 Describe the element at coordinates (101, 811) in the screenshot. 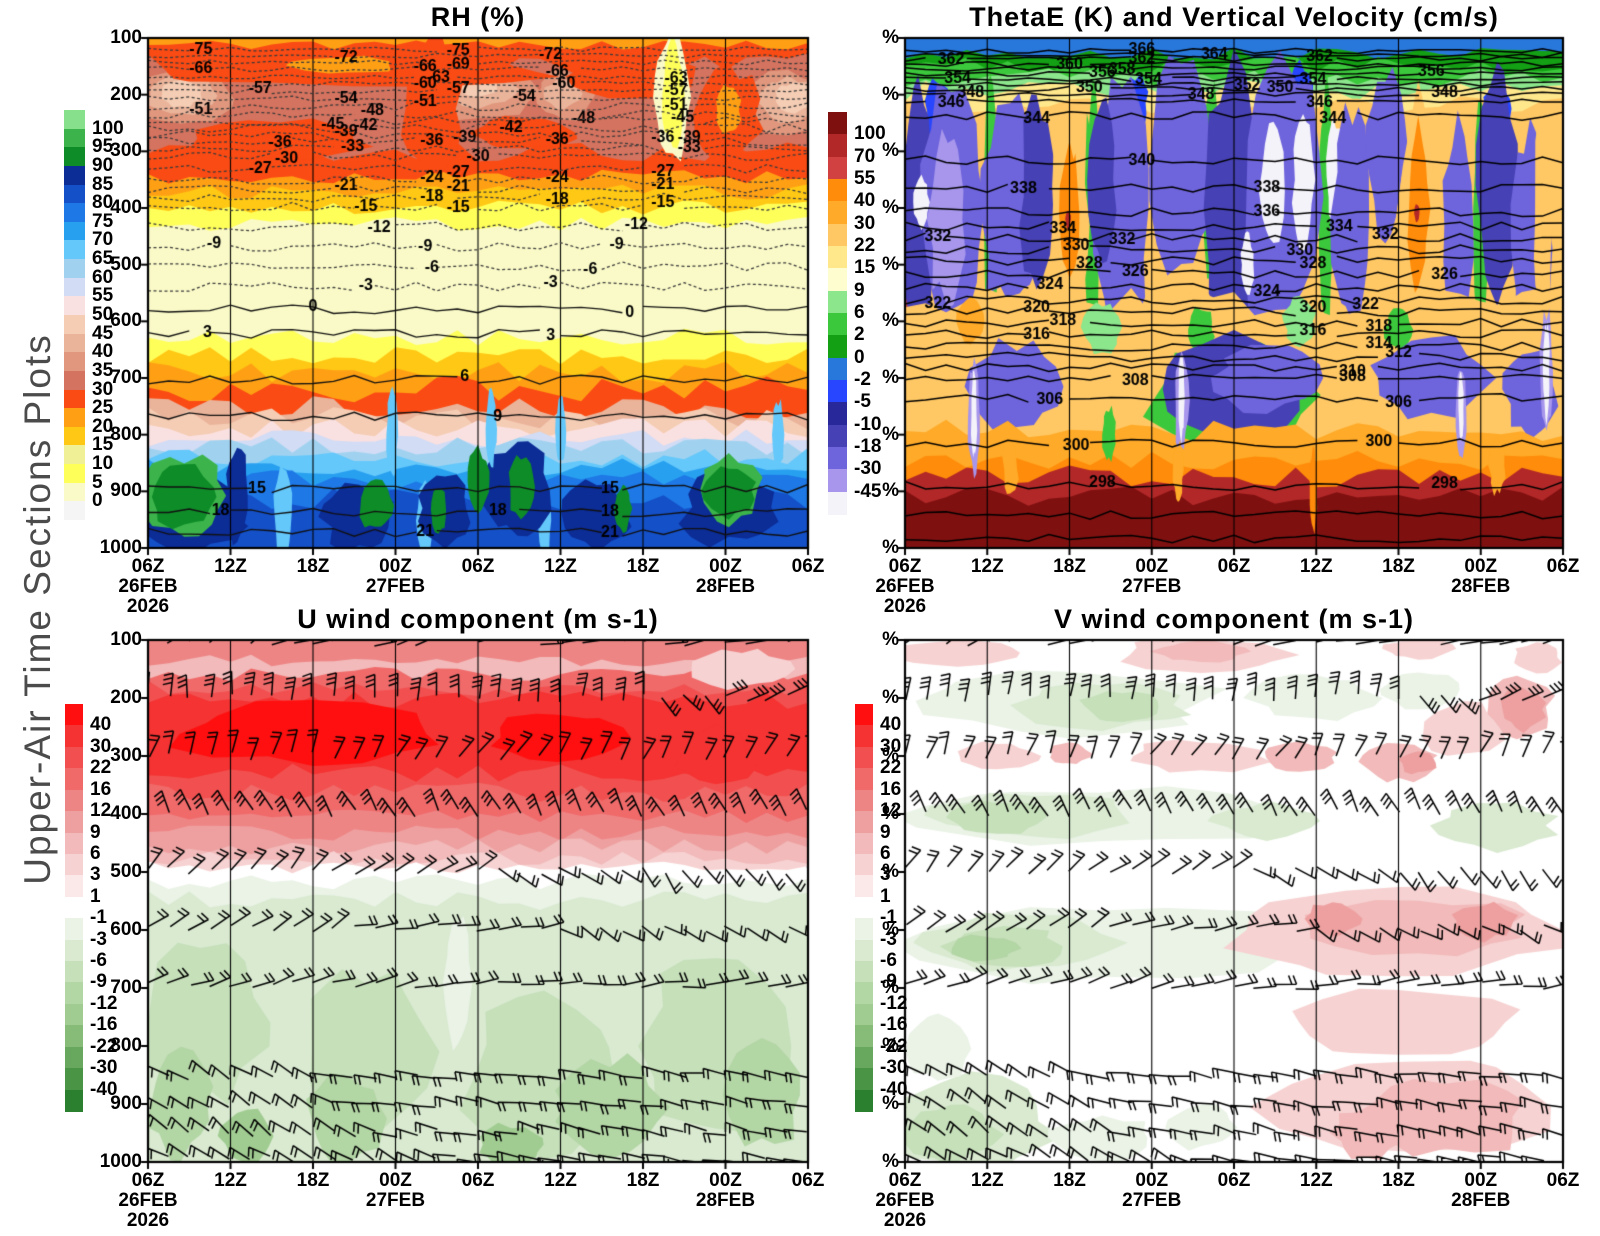

I see `colorbar-label-uwind: 12` at that location.